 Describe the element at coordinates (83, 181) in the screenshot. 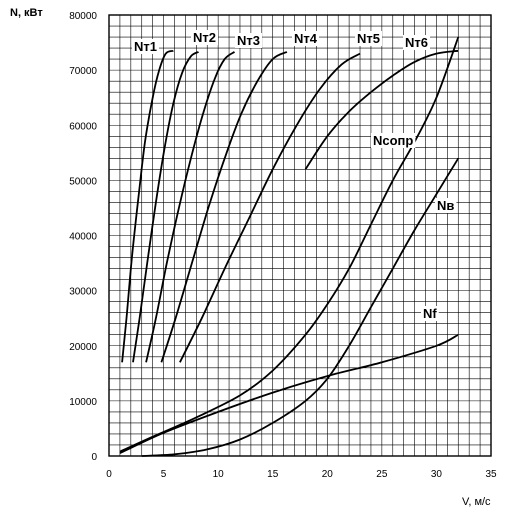

I see `y-tick-label: 50000` at that location.